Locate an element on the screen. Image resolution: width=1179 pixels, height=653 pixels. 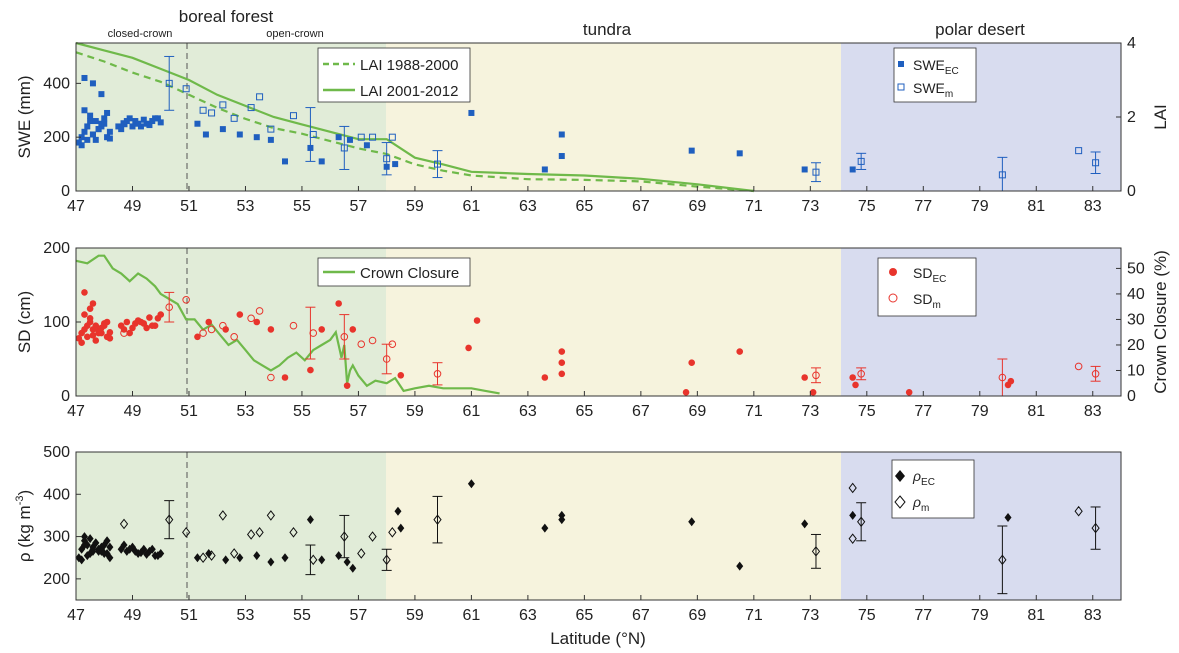
x-tick-label: 67 is located at coordinates (641, 615).